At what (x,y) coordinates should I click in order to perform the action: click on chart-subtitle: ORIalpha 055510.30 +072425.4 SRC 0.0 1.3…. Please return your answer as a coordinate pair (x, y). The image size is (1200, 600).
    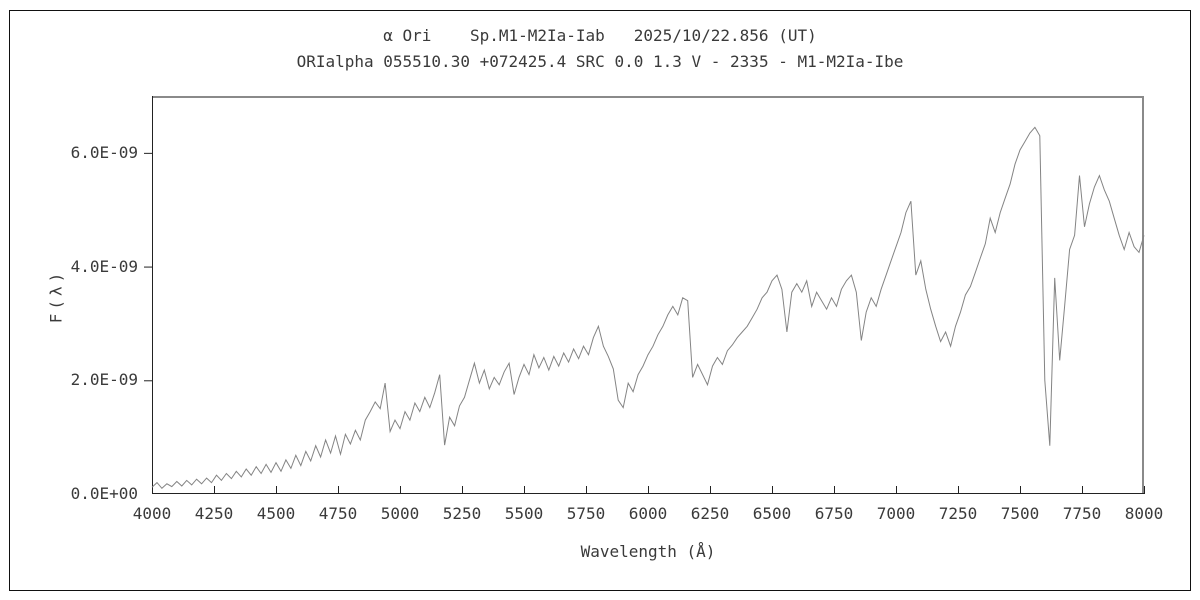
    Looking at the image, I should click on (600, 61).